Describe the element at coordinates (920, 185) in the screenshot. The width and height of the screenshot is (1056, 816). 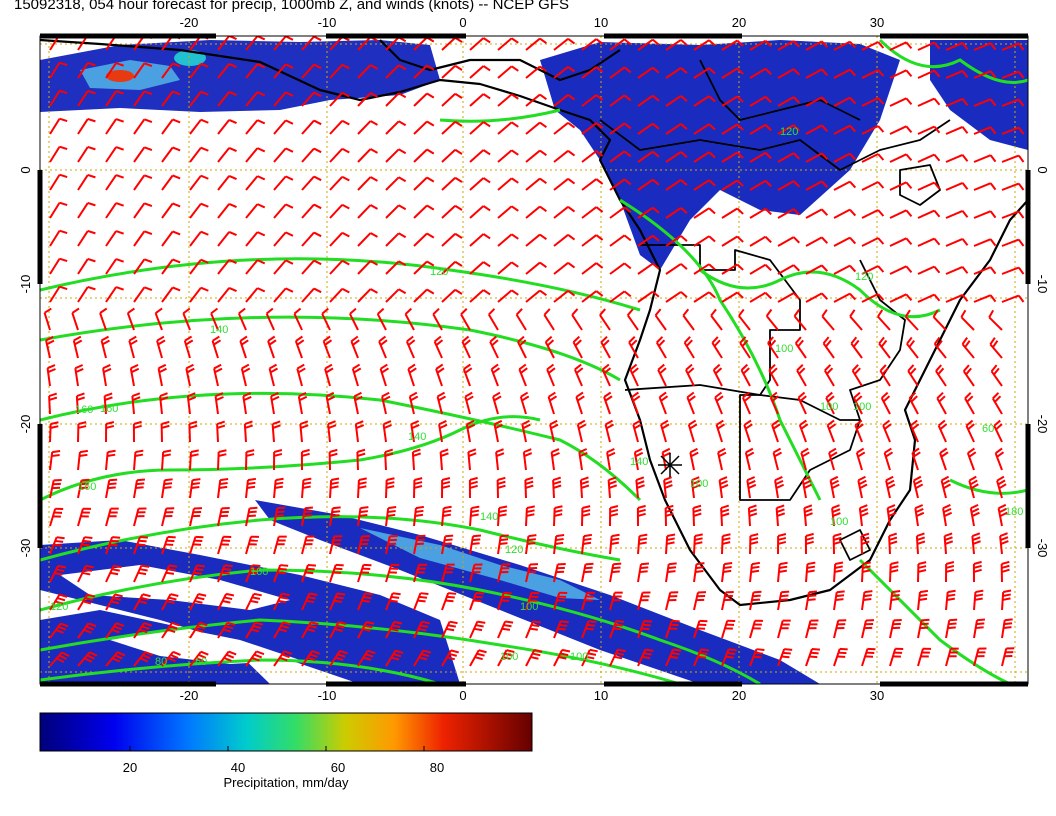
I see `lake-victoria` at that location.